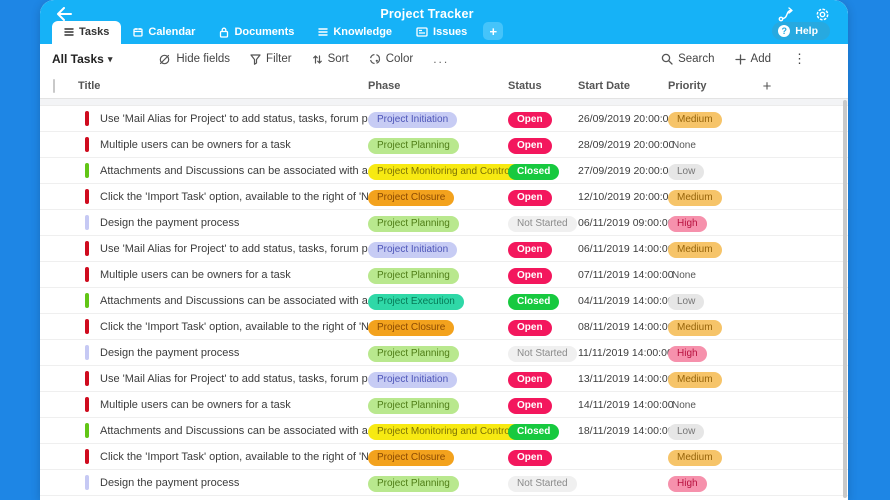 The height and width of the screenshot is (500, 890). Describe the element at coordinates (688, 59) in the screenshot. I see `search-button: Search` at that location.